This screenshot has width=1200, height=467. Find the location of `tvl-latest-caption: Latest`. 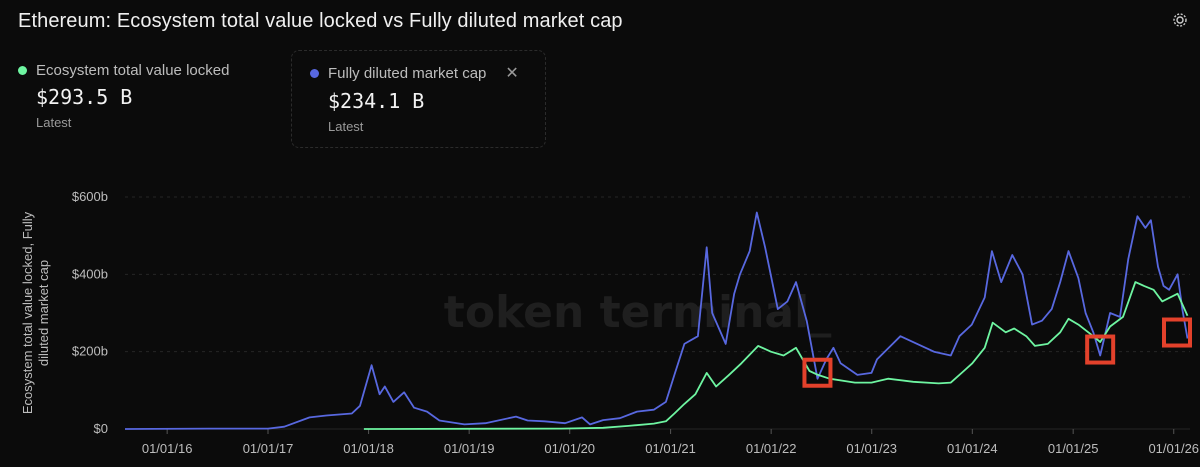

tvl-latest-caption: Latest is located at coordinates (54, 122).